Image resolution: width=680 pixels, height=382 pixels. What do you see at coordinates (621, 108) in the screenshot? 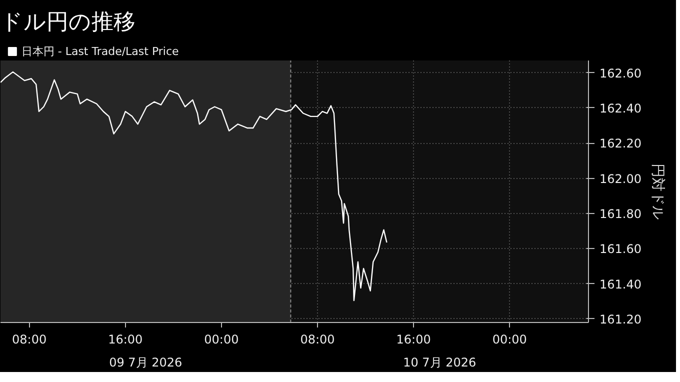
I see `y-tick-label: 162.40` at bounding box center [621, 108].